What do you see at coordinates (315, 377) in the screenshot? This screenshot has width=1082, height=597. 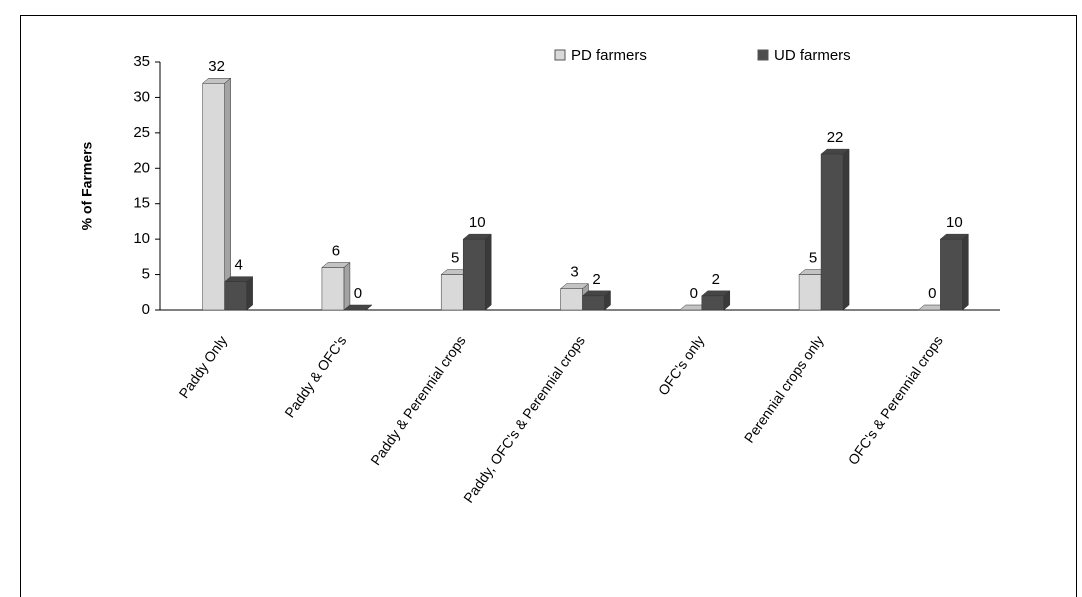 I see `x-tick-label: Paddy & OFC's` at bounding box center [315, 377].